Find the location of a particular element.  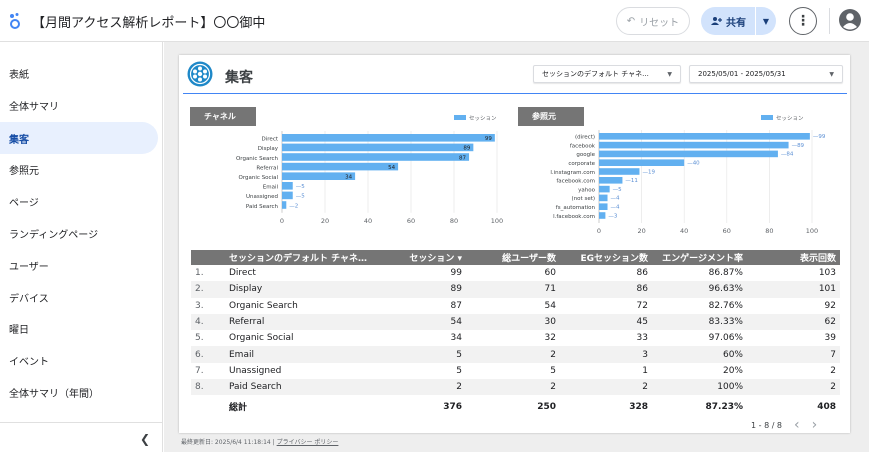

more-options-button: ⋮ is located at coordinates (803, 21).